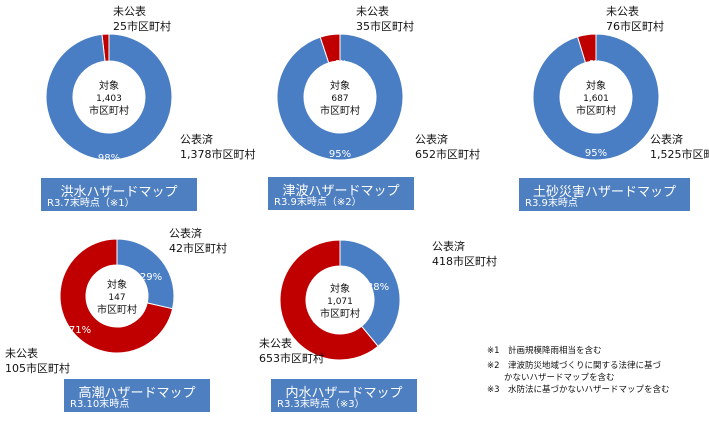 The image size is (709, 423). I want to click on map-title-tsunami: 津波ハザードマップ, so click(341, 191).